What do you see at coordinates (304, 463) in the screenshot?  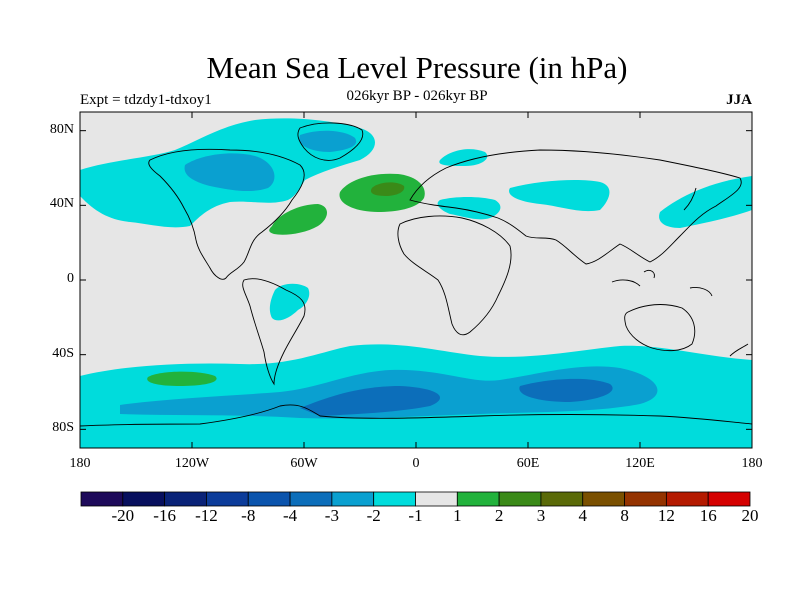 I see `lon-tick-label: 60W` at bounding box center [304, 463].